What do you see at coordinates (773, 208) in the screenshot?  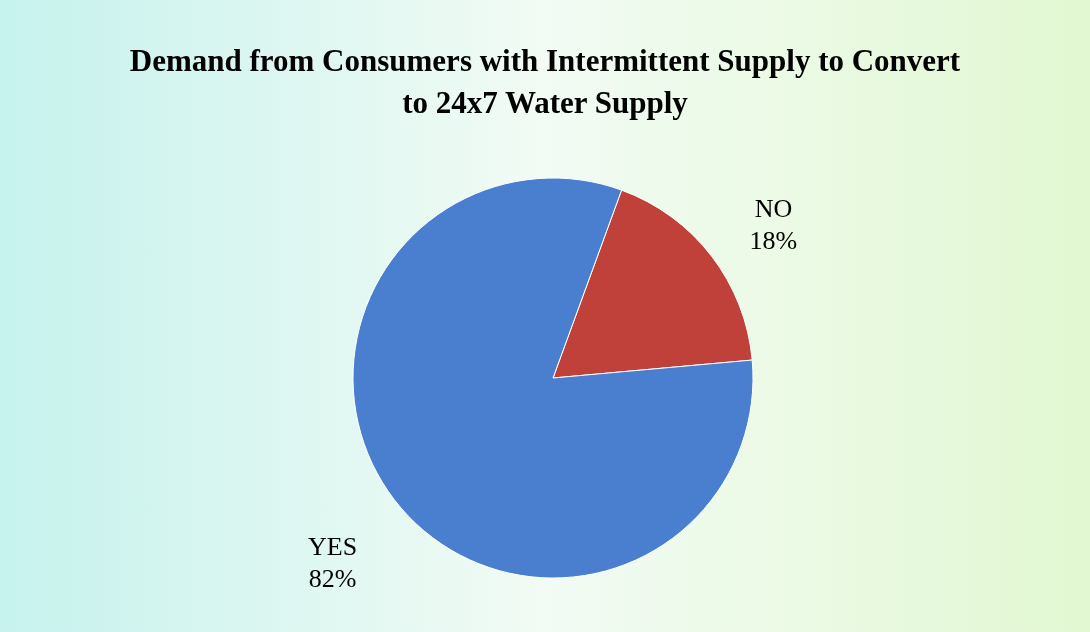 I see `slice-label: NO` at bounding box center [773, 208].